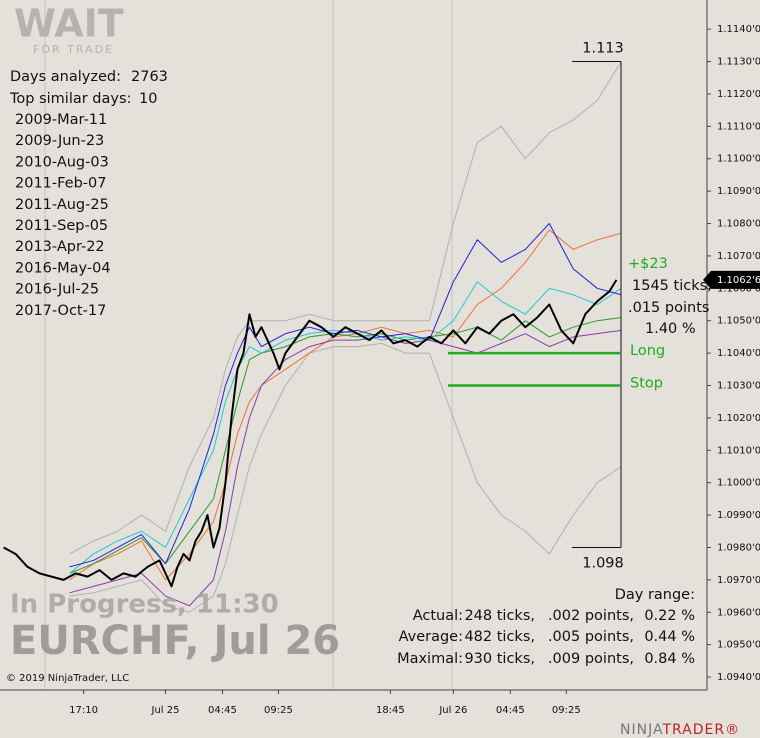 The image size is (760, 738). Describe the element at coordinates (738, 450) in the screenshot. I see `y-tick-label: 1.1010'0` at that location.